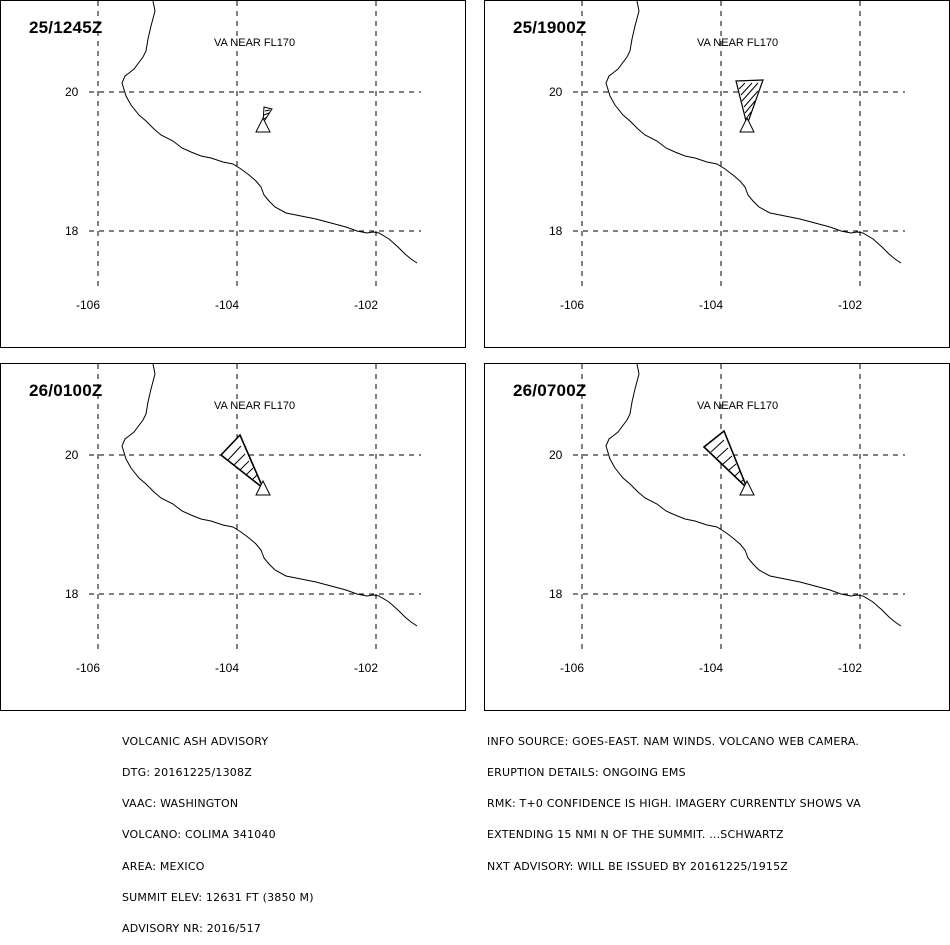 The width and height of the screenshot is (950, 945). Describe the element at coordinates (187, 773) in the screenshot. I see `advisory-line: DTG: 20161225/1308Z` at that location.